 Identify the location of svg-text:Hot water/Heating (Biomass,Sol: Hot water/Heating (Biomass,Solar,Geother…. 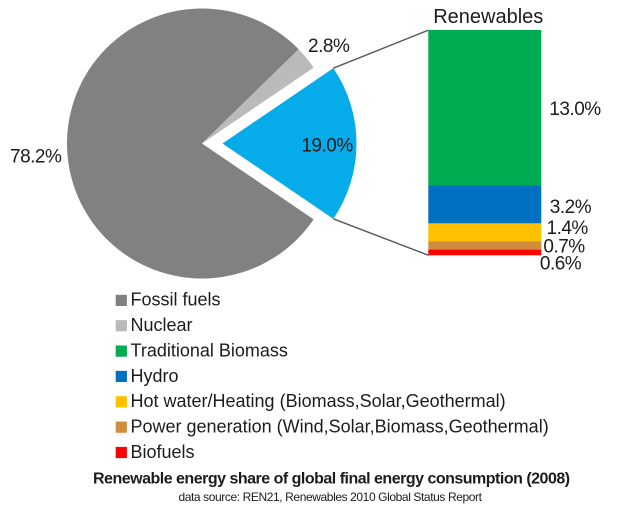
(318, 401).